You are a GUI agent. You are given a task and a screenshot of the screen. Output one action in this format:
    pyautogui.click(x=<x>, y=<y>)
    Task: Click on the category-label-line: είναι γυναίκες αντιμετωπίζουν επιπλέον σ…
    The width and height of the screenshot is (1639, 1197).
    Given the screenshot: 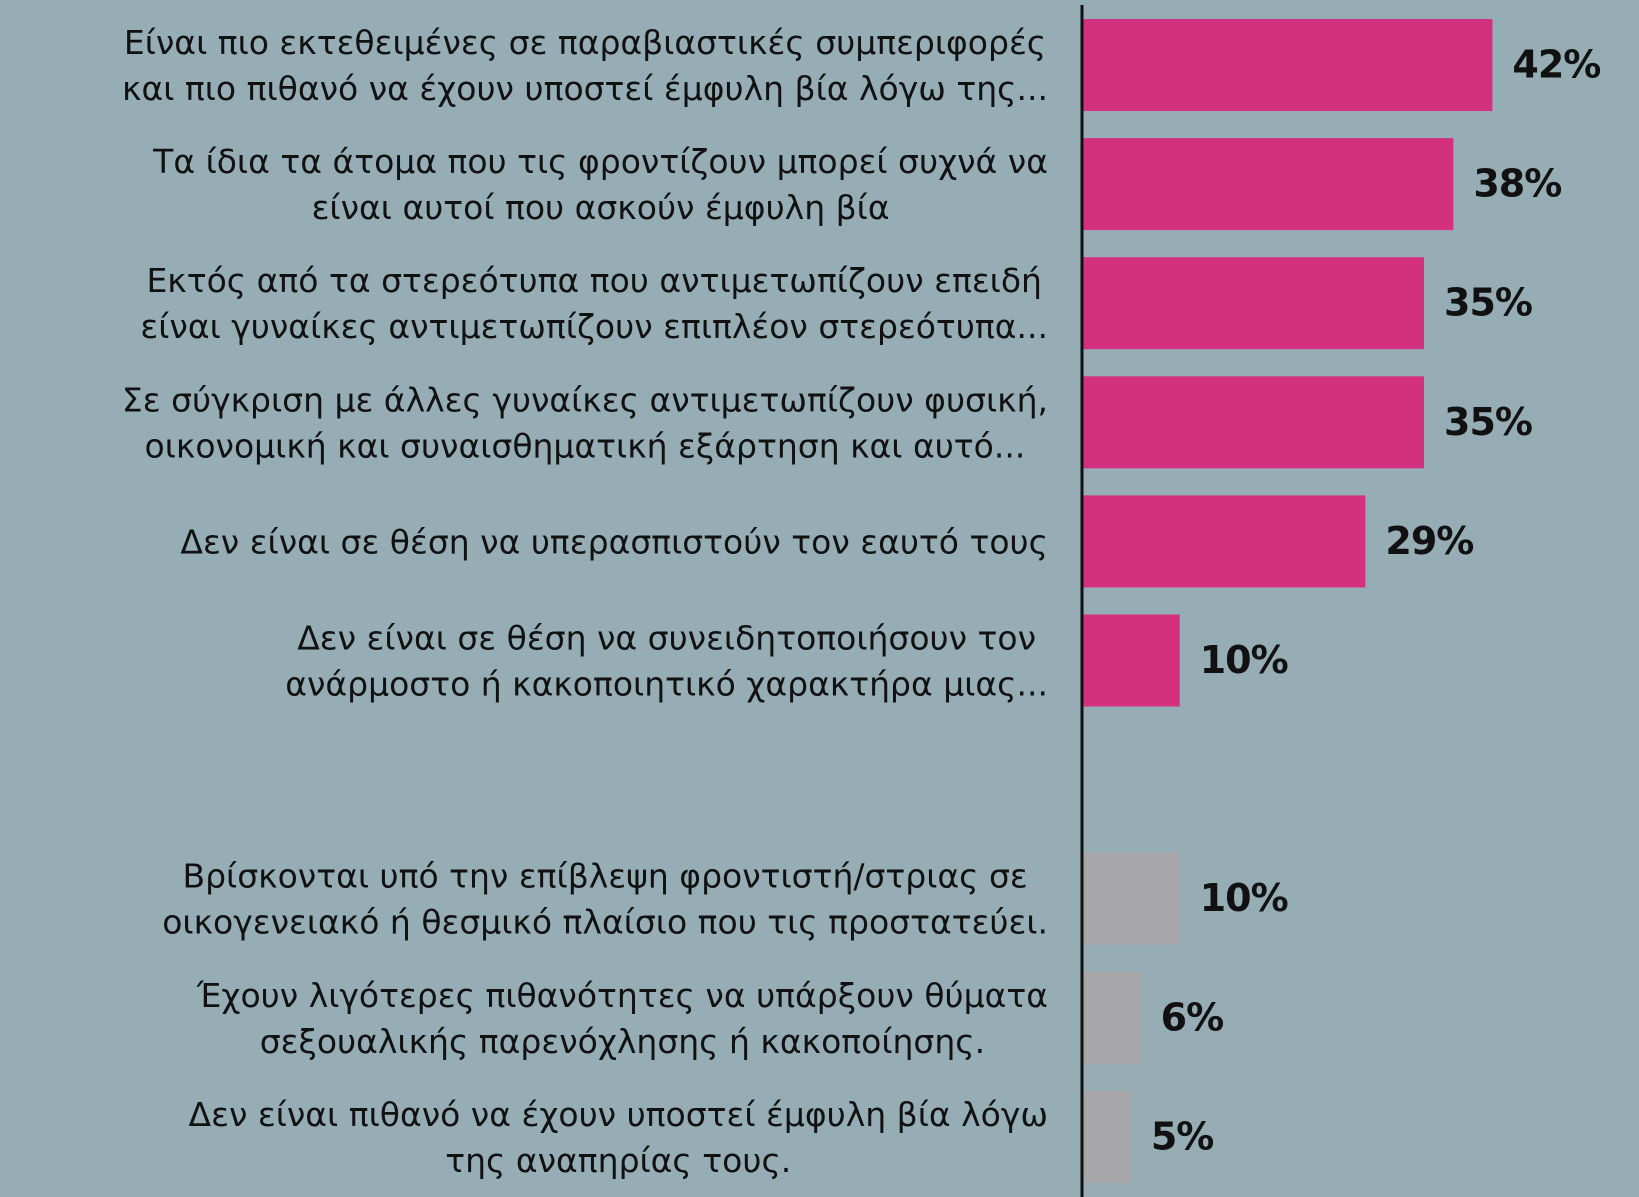 What is the action you would take?
    pyautogui.click(x=594, y=326)
    